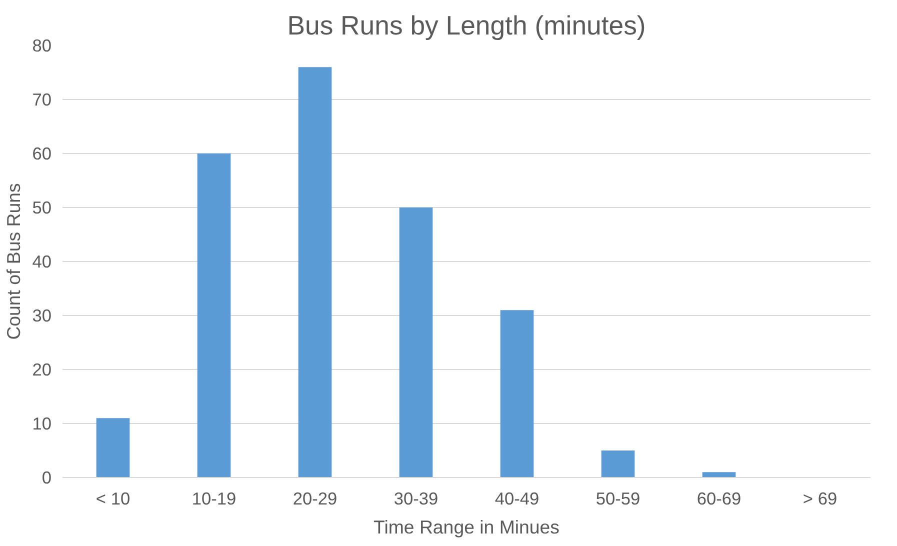 The width and height of the screenshot is (897, 546). I want to click on x-tick-label: < 10, so click(113, 498).